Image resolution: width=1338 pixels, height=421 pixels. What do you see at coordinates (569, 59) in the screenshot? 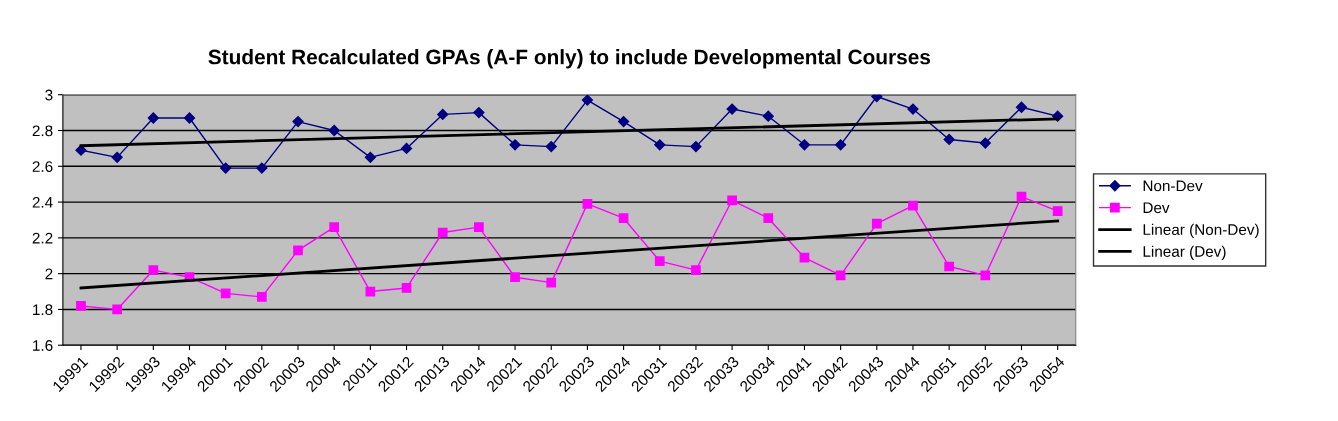
I see `chart-title: Student Recalculated GPAs (A-F only) to include Developmental Courses` at bounding box center [569, 59].